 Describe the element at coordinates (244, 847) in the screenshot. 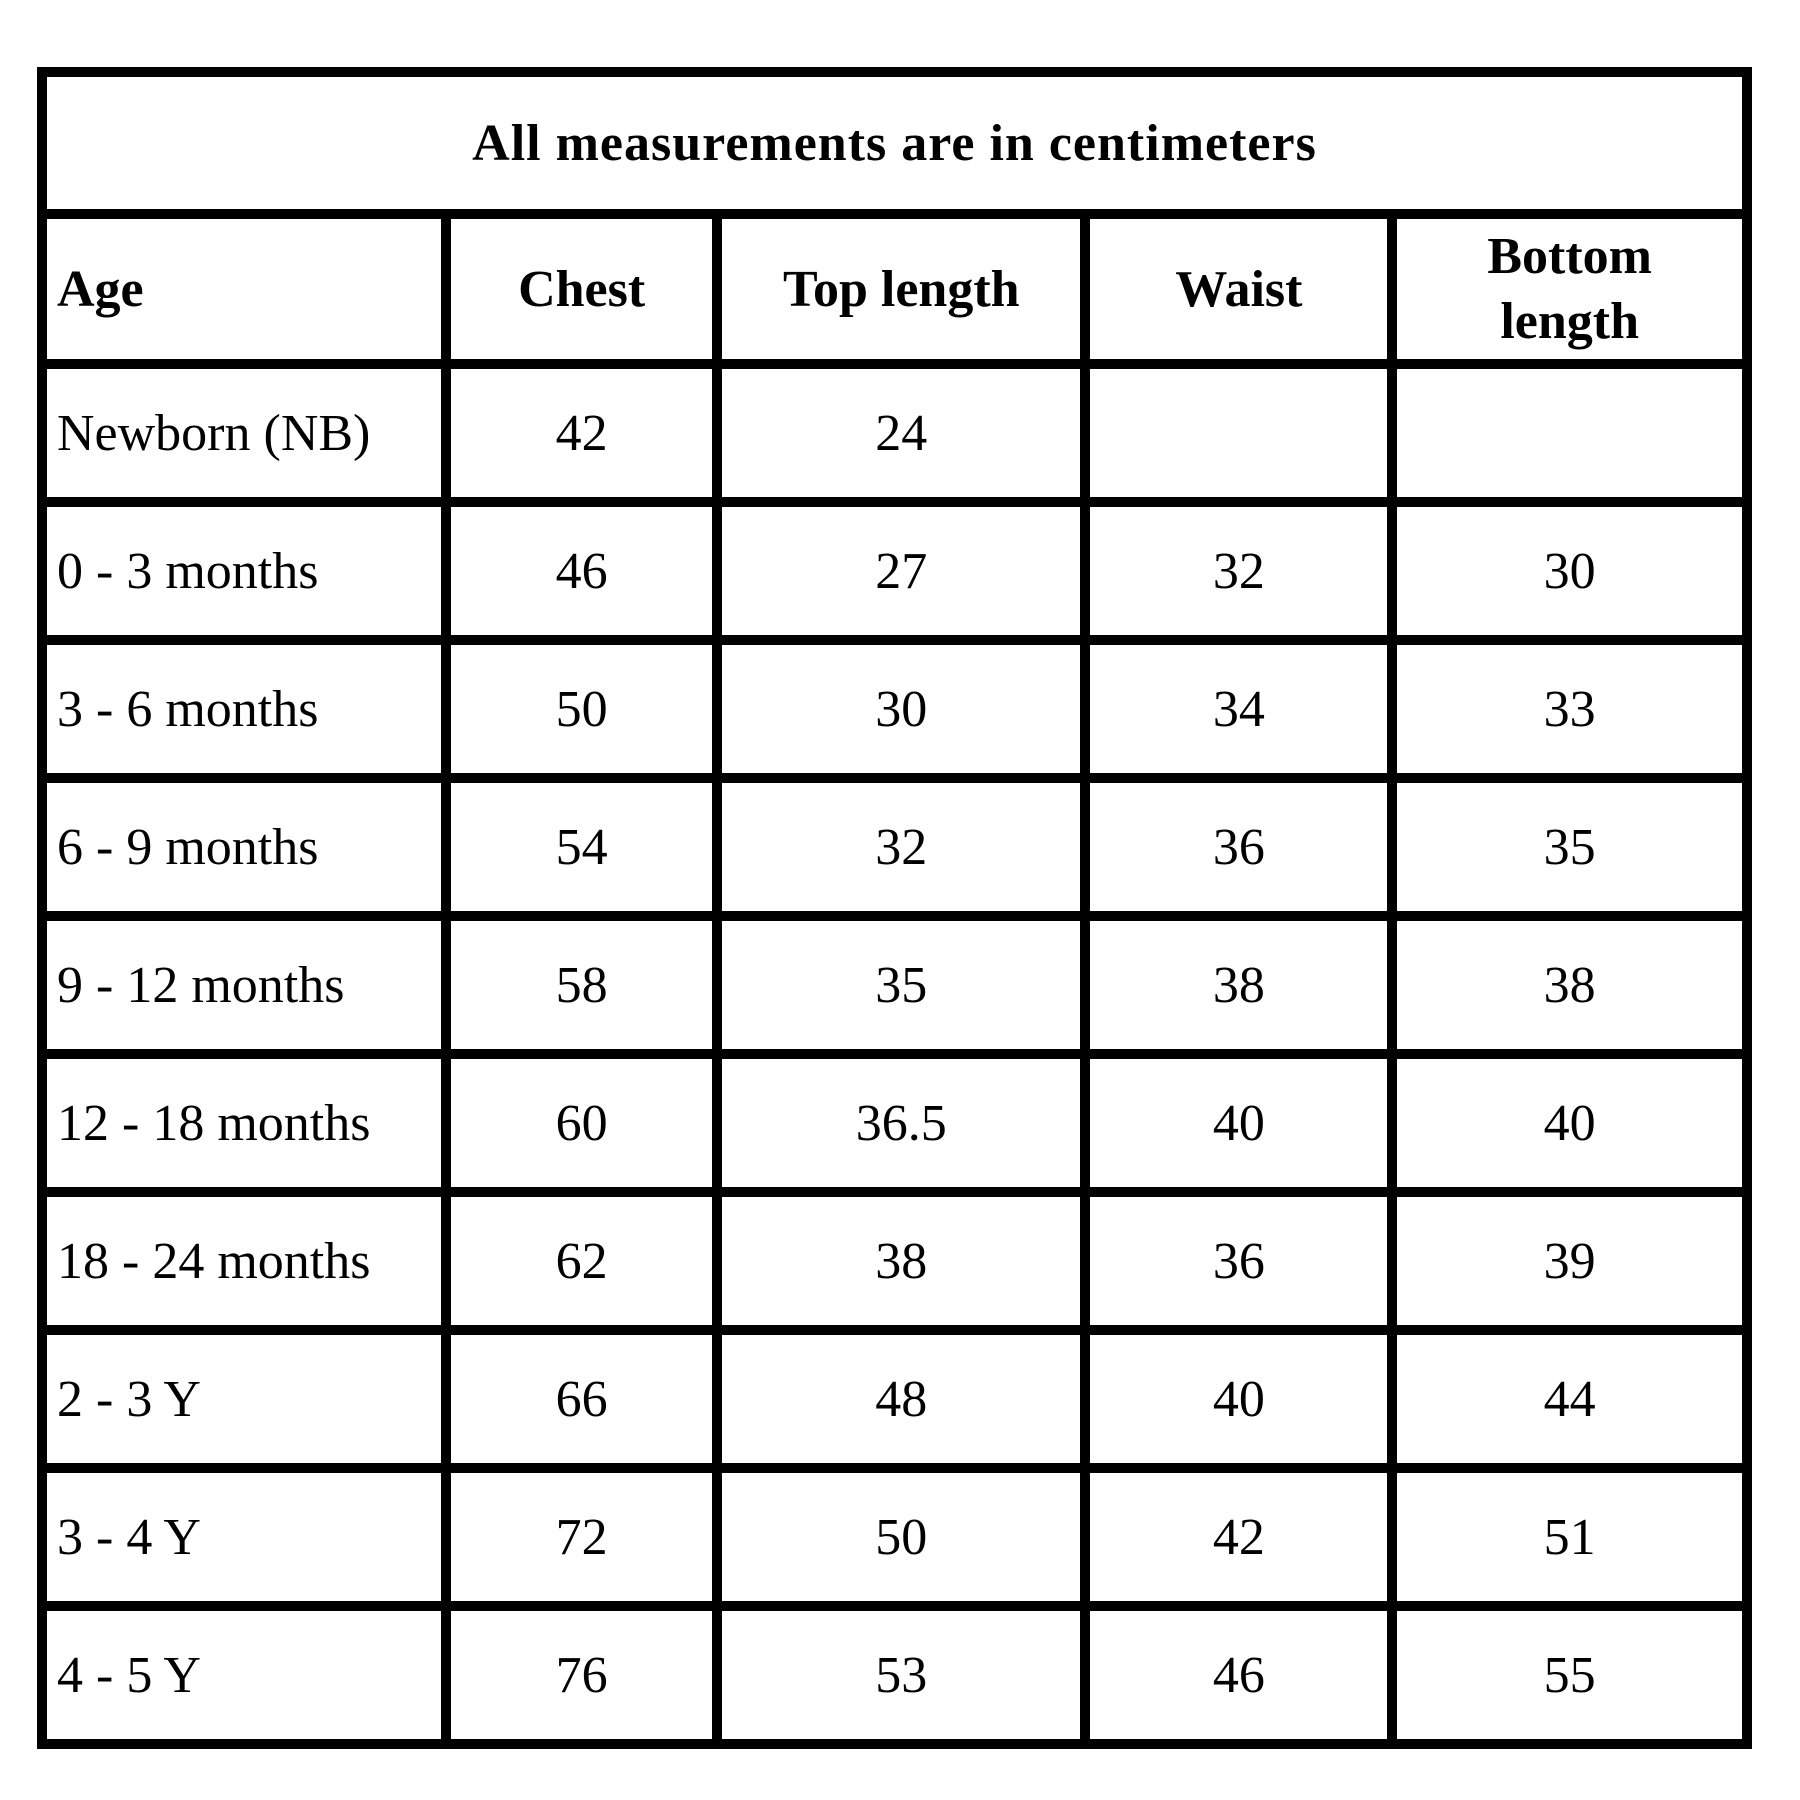

I see `cell-age: 6 - 9 months` at that location.